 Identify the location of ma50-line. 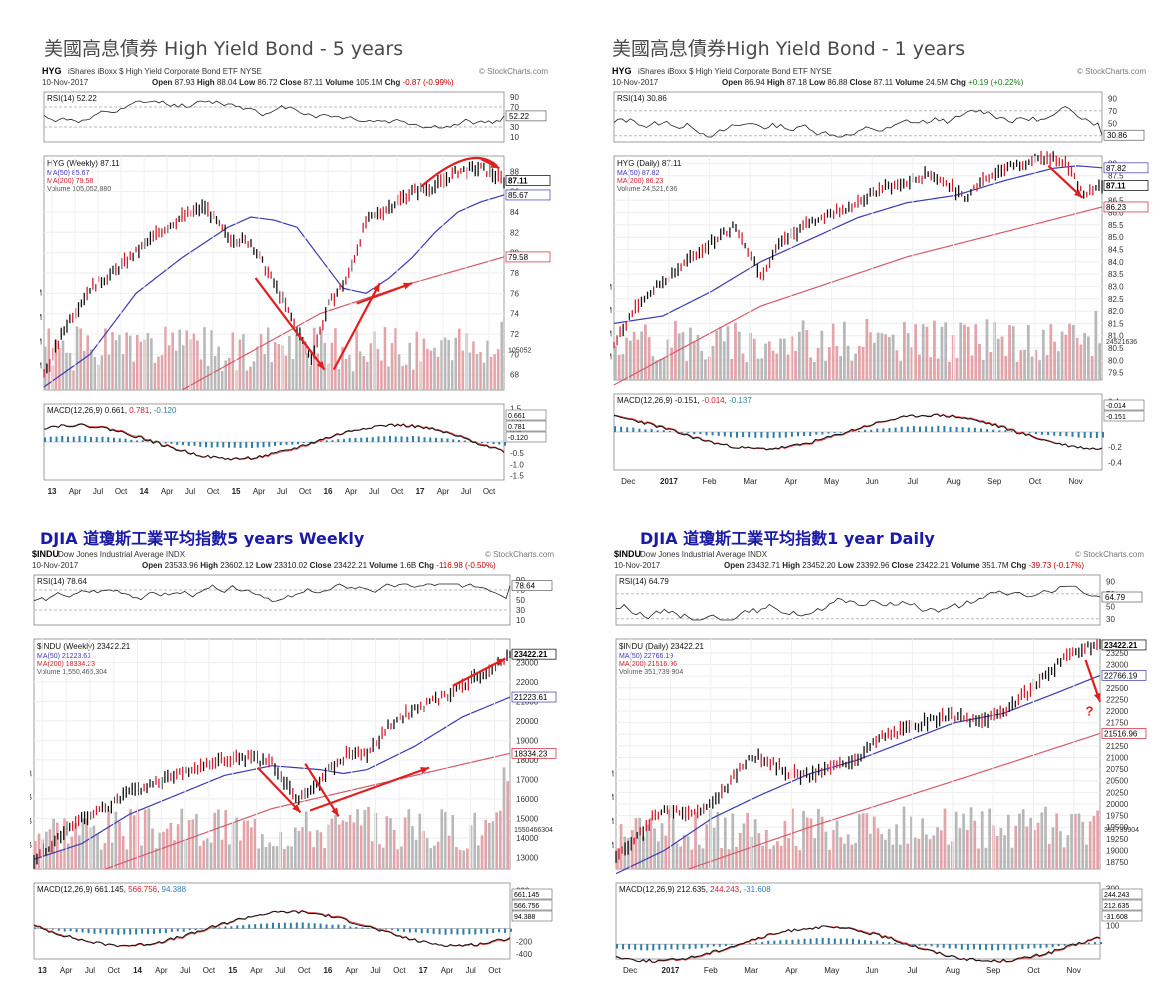
(858, 244).